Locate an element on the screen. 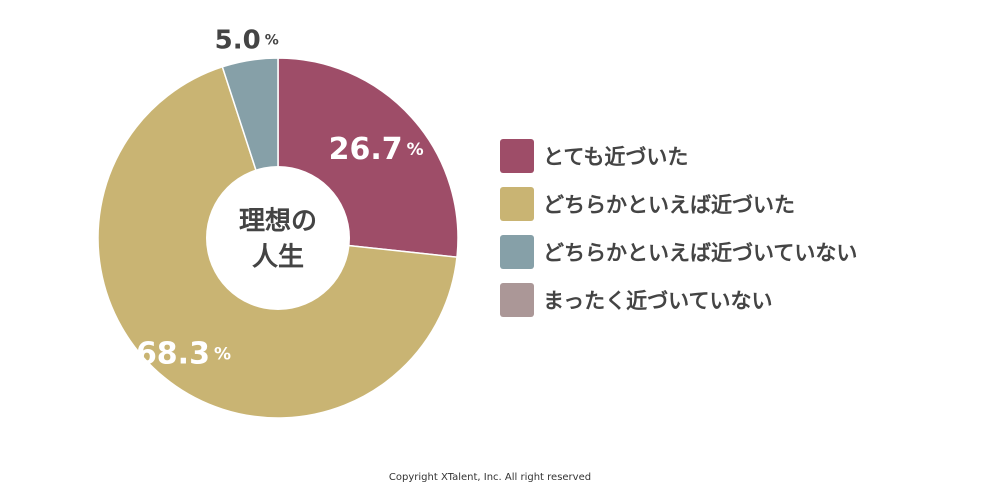  center-label-line-2: 人生 is located at coordinates (278, 258).